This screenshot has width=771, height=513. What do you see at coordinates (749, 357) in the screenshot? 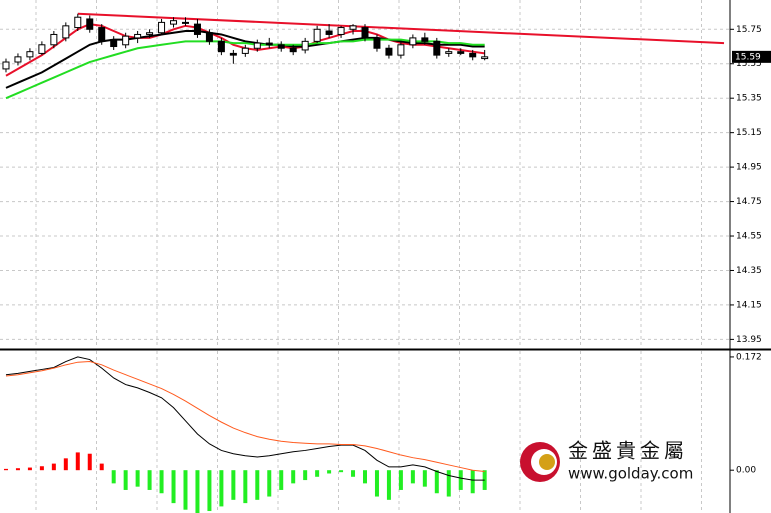
I see `y-tick-label: 0.172` at bounding box center [749, 357].